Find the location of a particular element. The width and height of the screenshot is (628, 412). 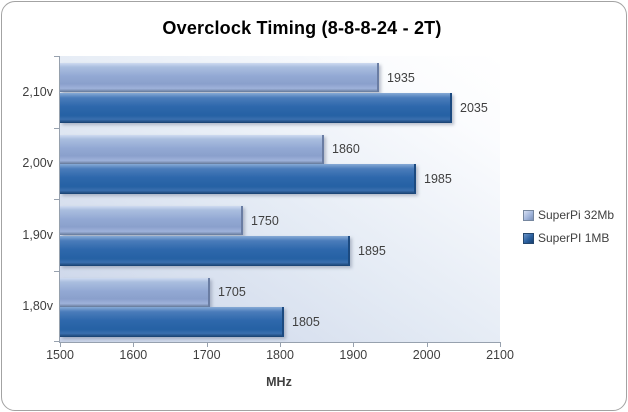

bar-value-label: 1935 is located at coordinates (401, 77).